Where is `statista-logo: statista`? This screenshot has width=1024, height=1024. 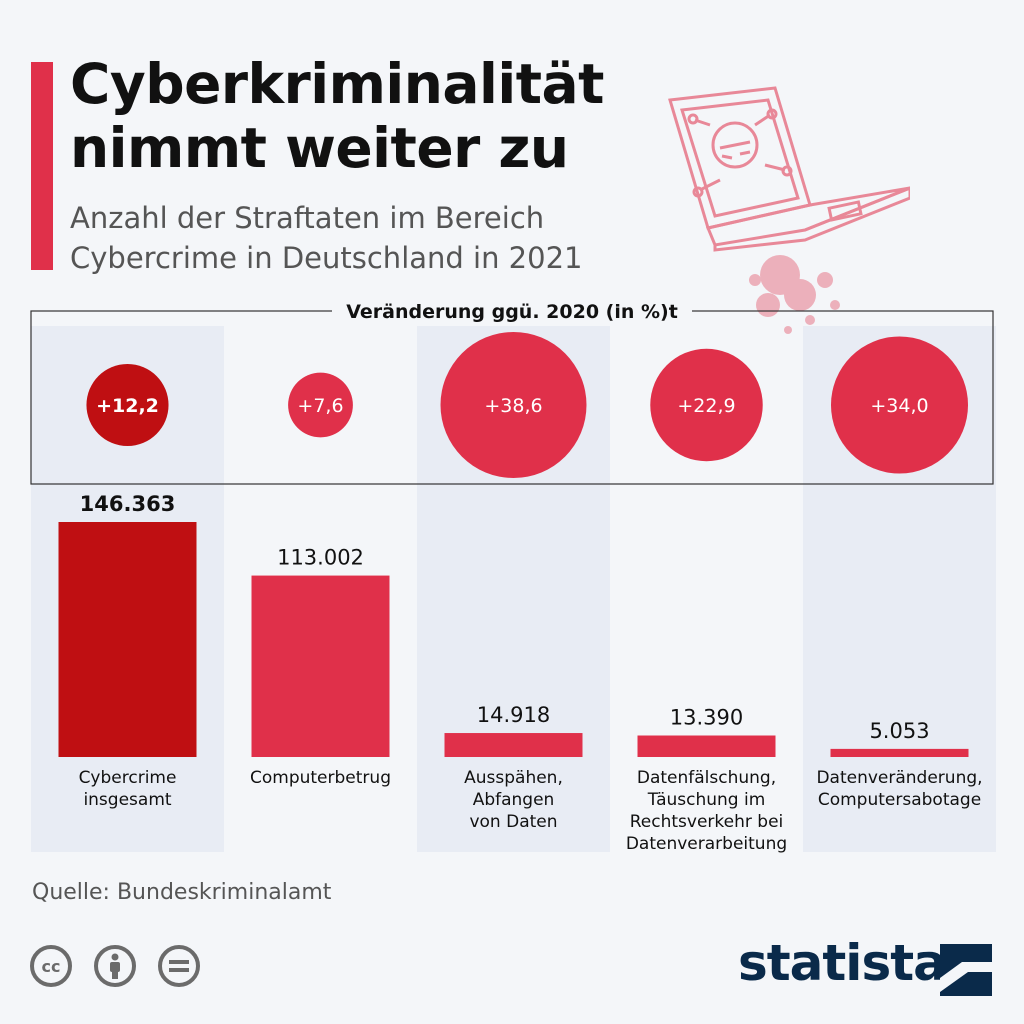 statista-logo: statista is located at coordinates (842, 963).